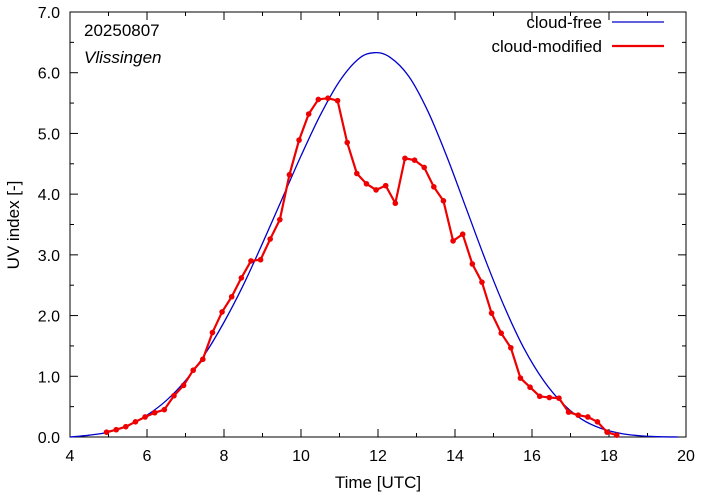 This screenshot has width=702, height=497. What do you see at coordinates (532, 456) in the screenshot?
I see `x-tick-label: 16` at bounding box center [532, 456].